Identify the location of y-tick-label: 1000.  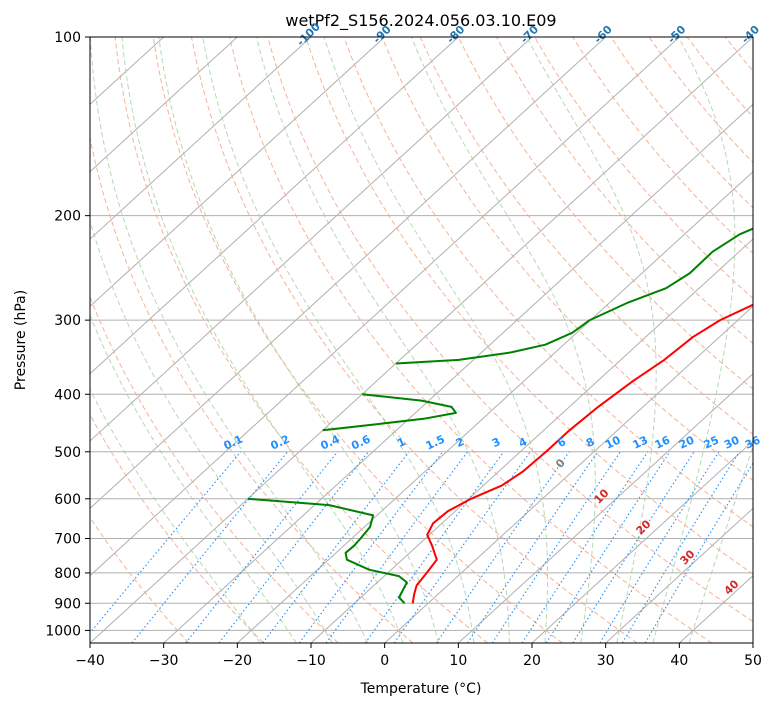
(63, 631).